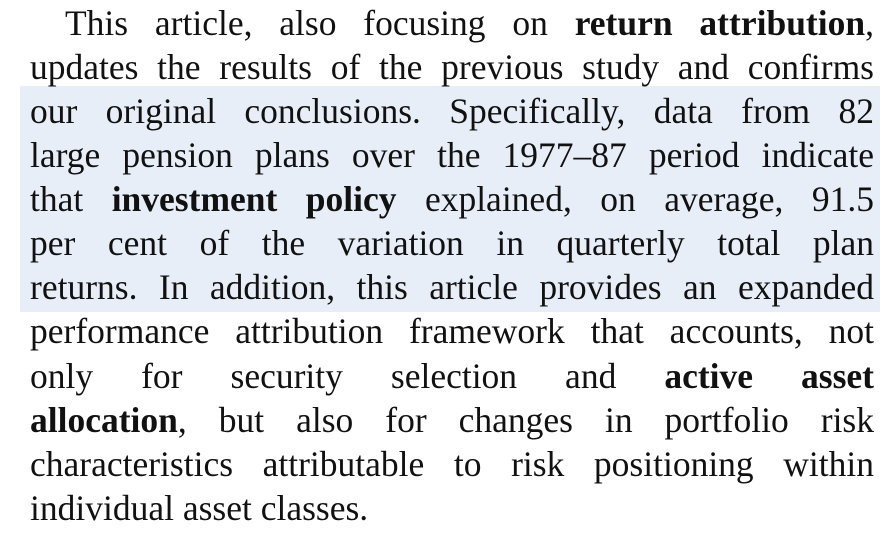 This screenshot has height=534, width=892. What do you see at coordinates (769, 376) in the screenshot?
I see `bold-term-active-asset: active asset` at bounding box center [769, 376].